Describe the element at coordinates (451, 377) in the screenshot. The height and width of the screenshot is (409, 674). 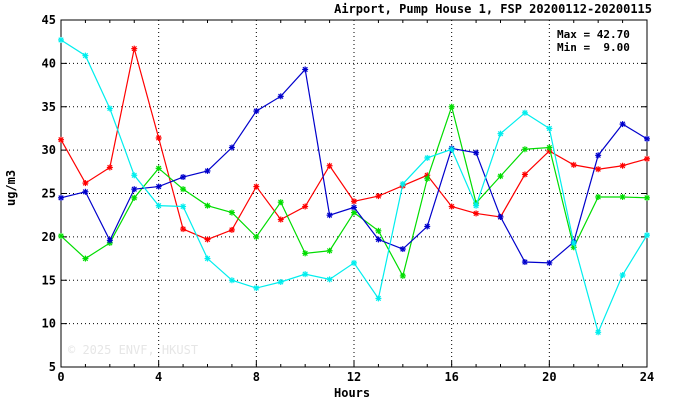
I see `x-tick-label: 16` at that location.